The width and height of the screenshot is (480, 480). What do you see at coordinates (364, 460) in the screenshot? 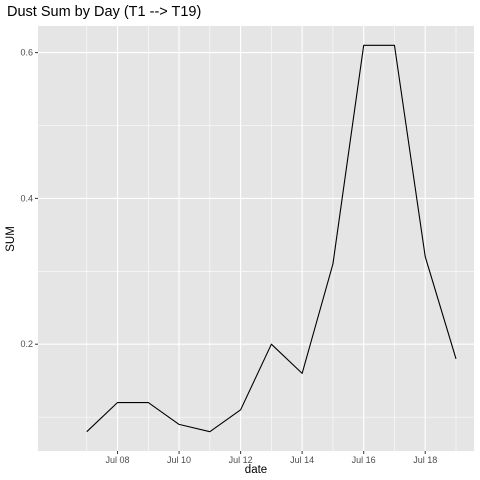
I see `x-tick-label: Jul 16` at bounding box center [364, 460].